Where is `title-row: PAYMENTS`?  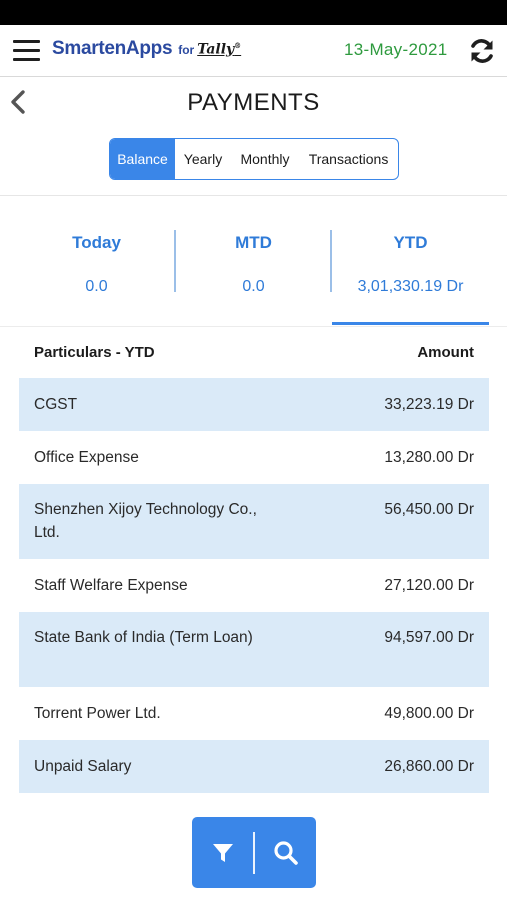
title-row: PAYMENTS is located at coordinates (253, 104).